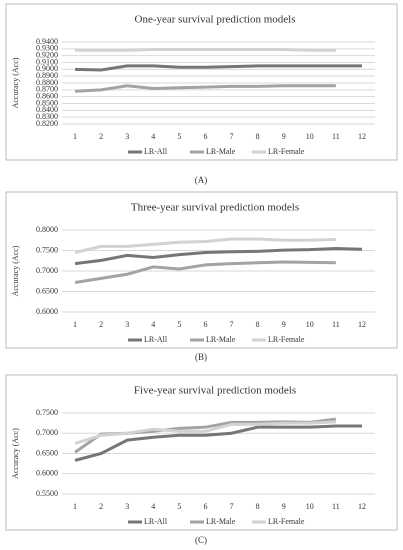 The width and height of the screenshot is (403, 550). Describe the element at coordinates (201, 357) in the screenshot. I see `caption: (B)` at that location.